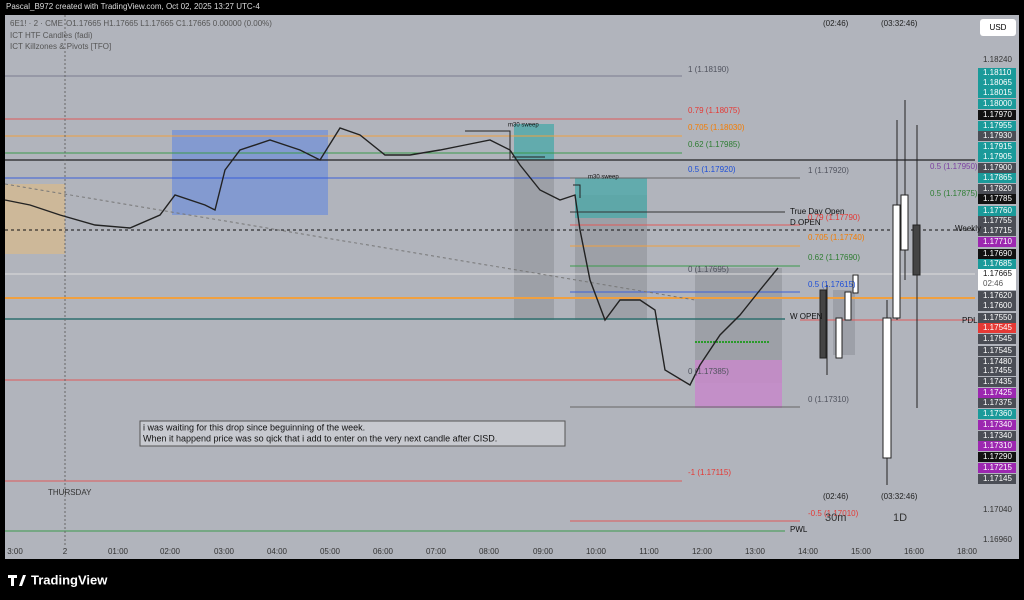  I want to click on time-label: 13:00, so click(755, 551).